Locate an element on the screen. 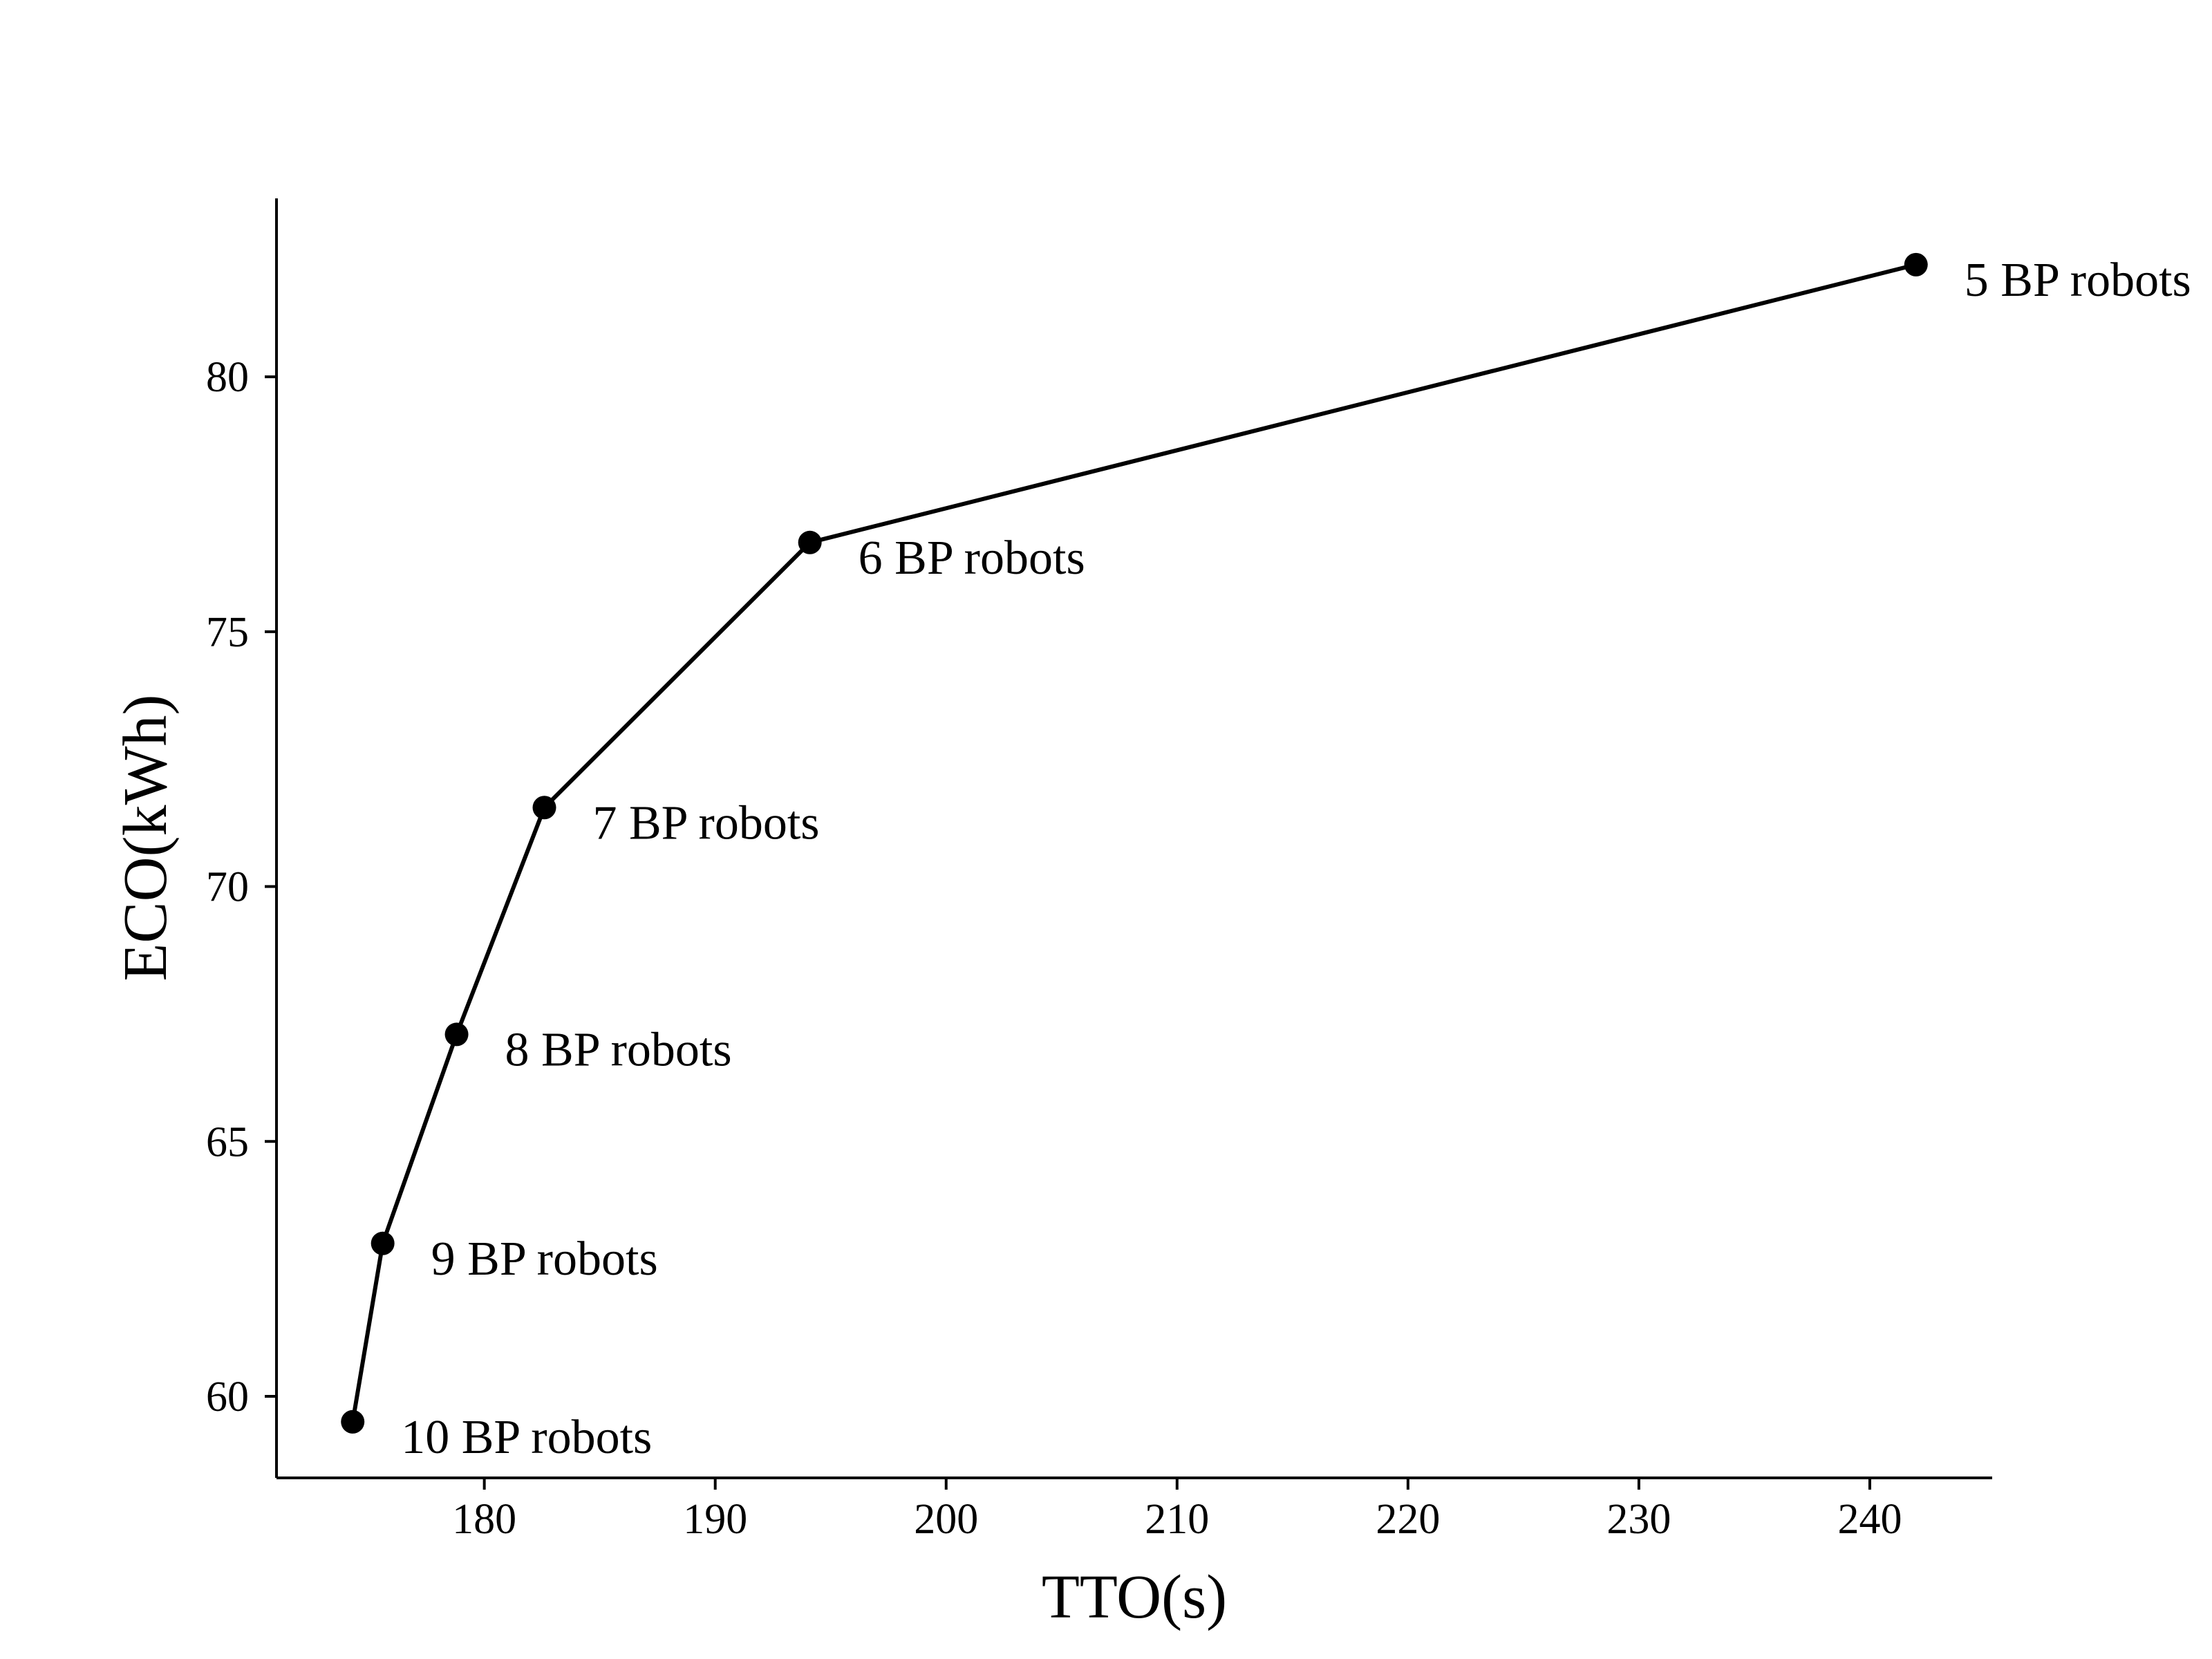 The width and height of the screenshot is (2212, 1659). y-axis-title: ECO(kWh) is located at coordinates (145, 838).